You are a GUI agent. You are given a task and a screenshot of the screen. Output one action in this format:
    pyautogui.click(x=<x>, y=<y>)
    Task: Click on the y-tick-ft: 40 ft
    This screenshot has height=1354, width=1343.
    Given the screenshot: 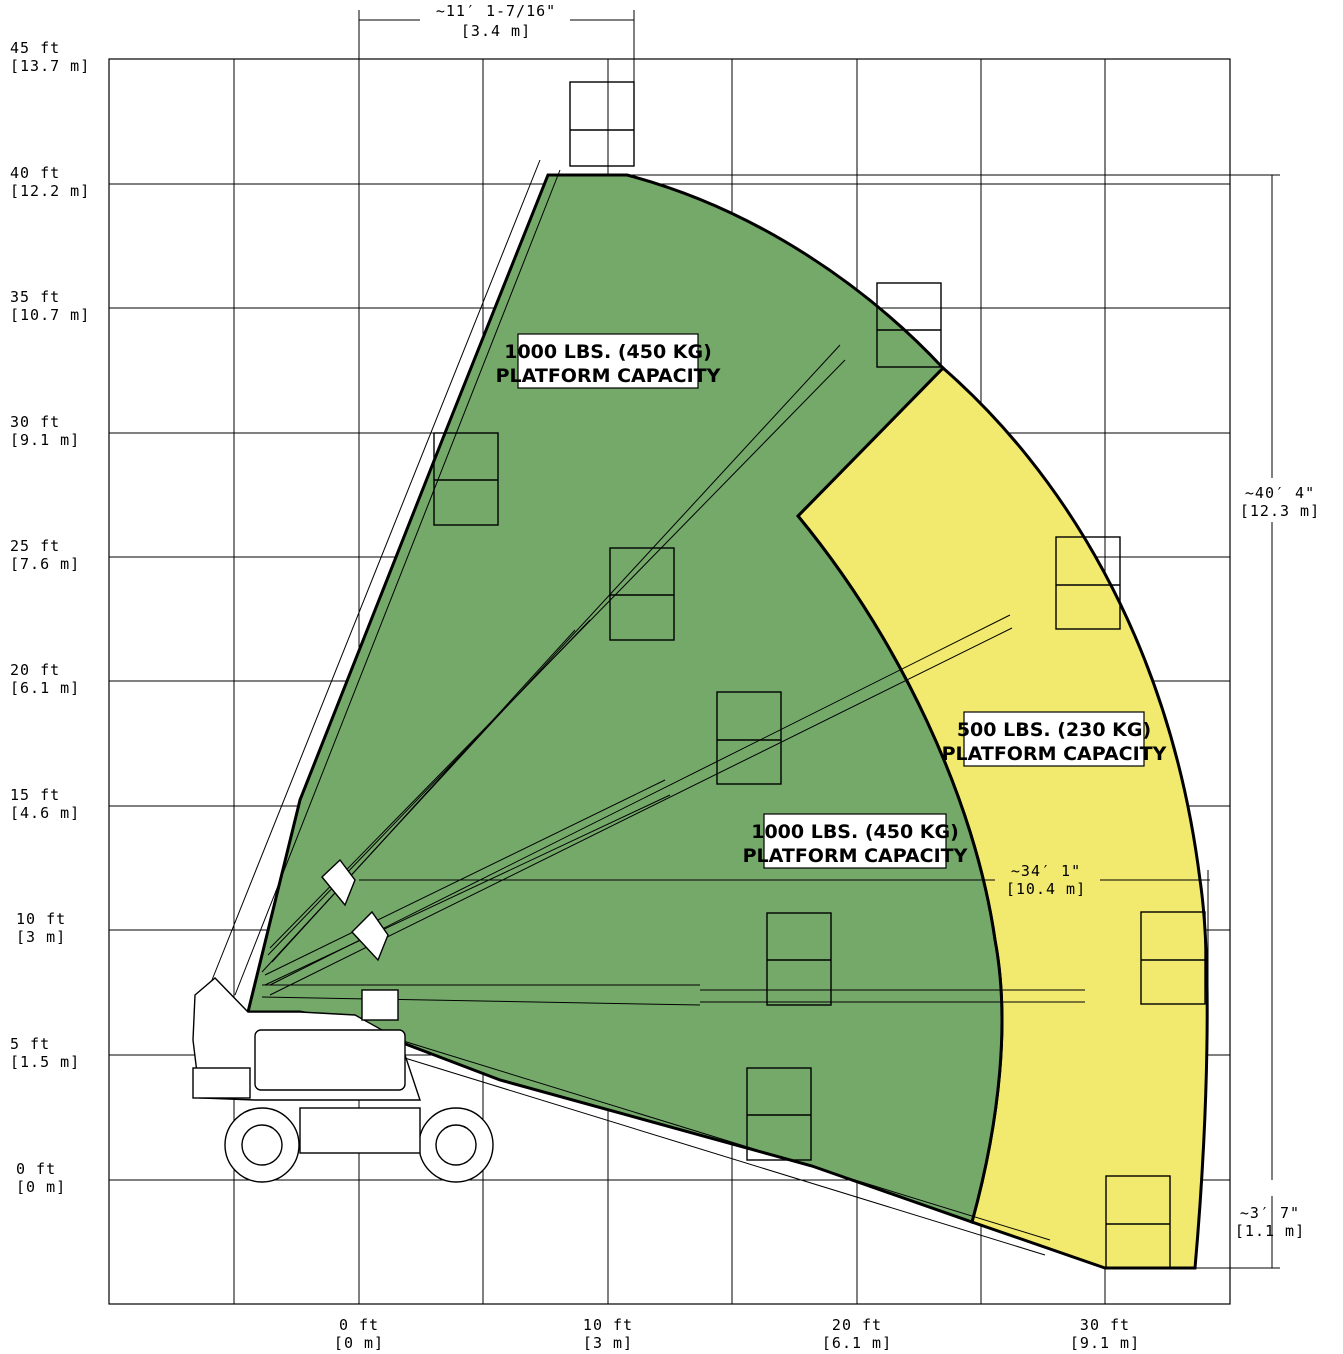 What is the action you would take?
    pyautogui.click(x=35, y=173)
    